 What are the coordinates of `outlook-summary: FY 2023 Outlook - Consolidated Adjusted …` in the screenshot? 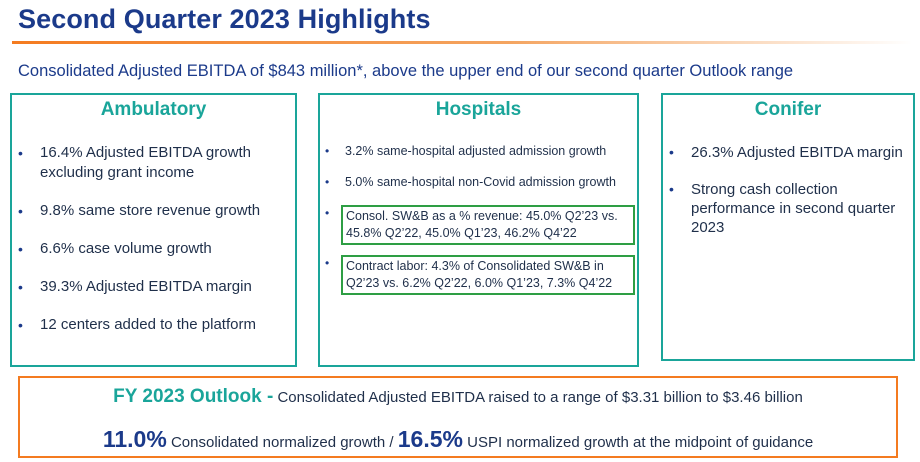 It's located at (458, 397).